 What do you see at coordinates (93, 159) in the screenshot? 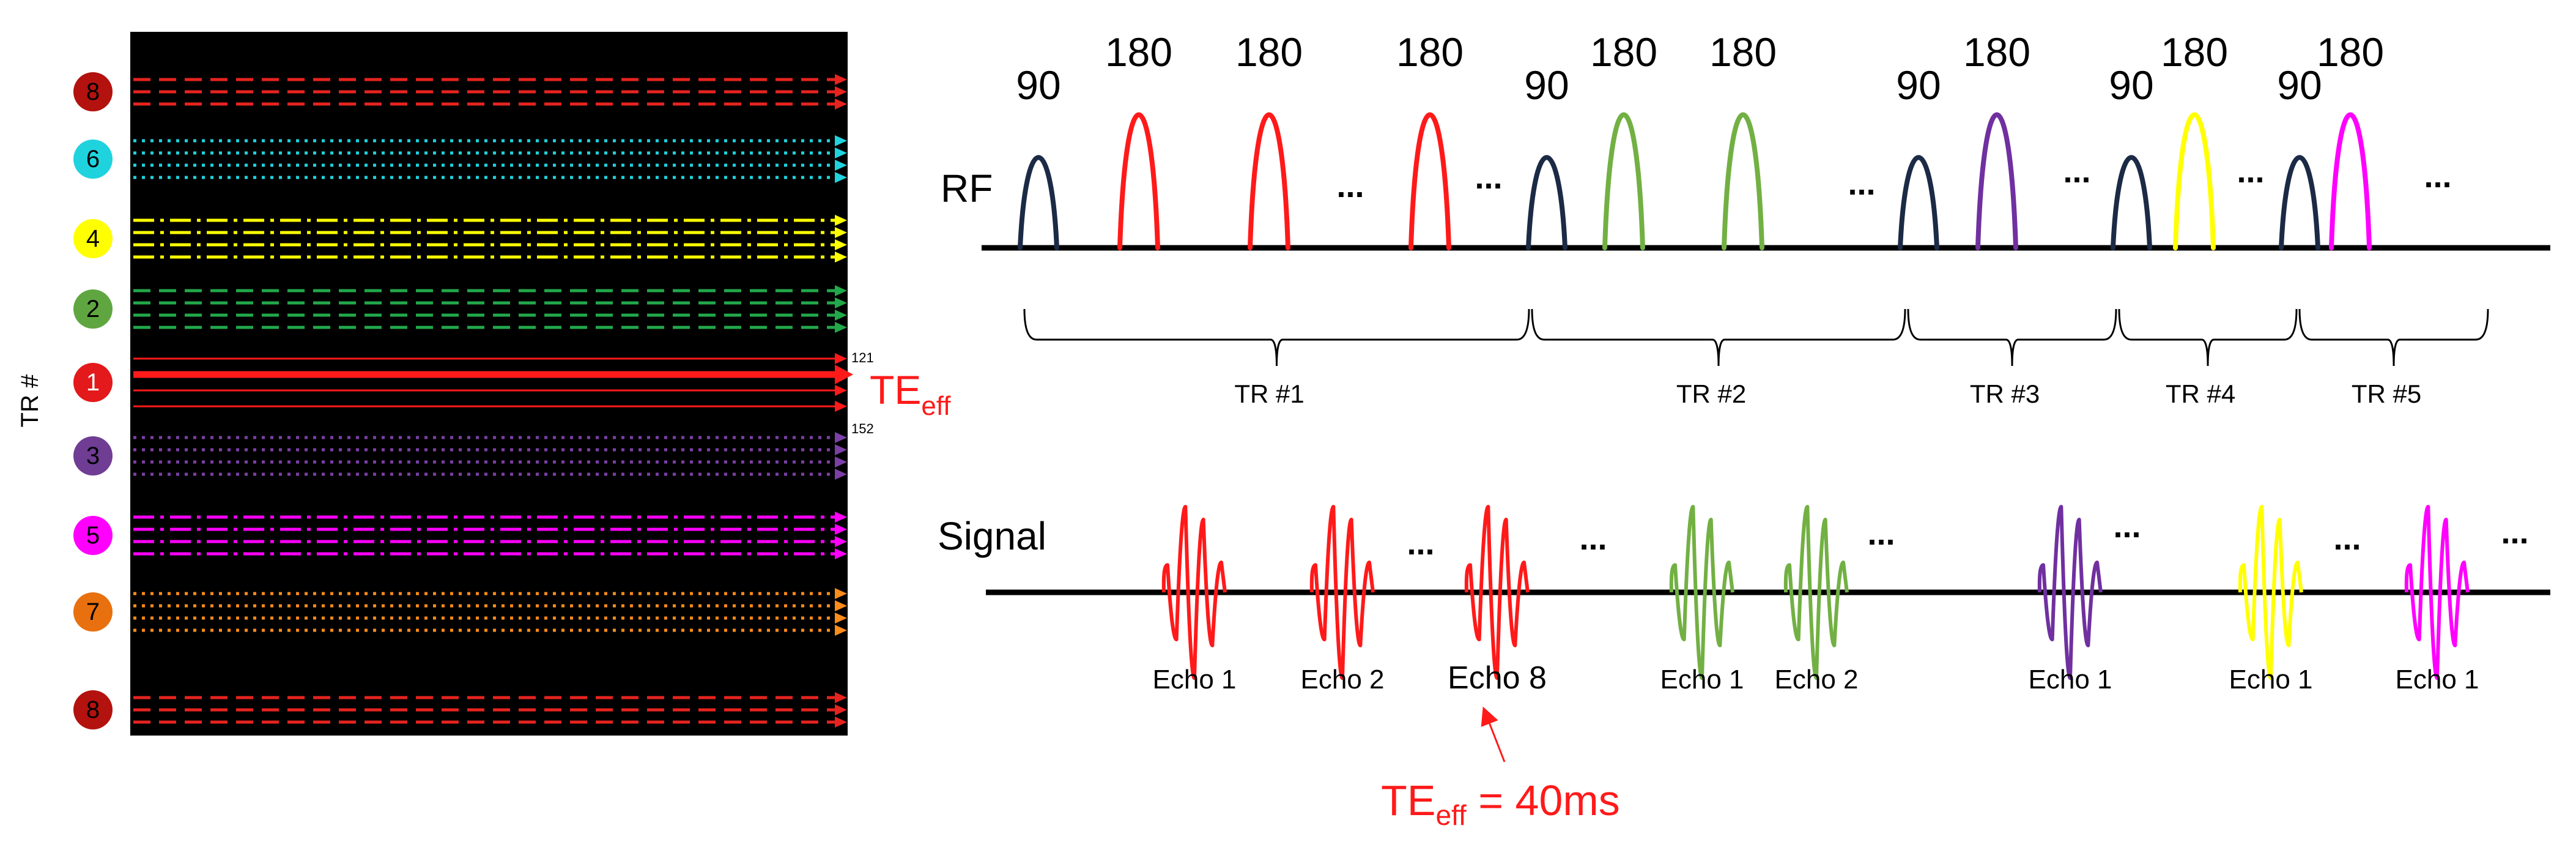
I see `tr-circle-label: 6` at bounding box center [93, 159].